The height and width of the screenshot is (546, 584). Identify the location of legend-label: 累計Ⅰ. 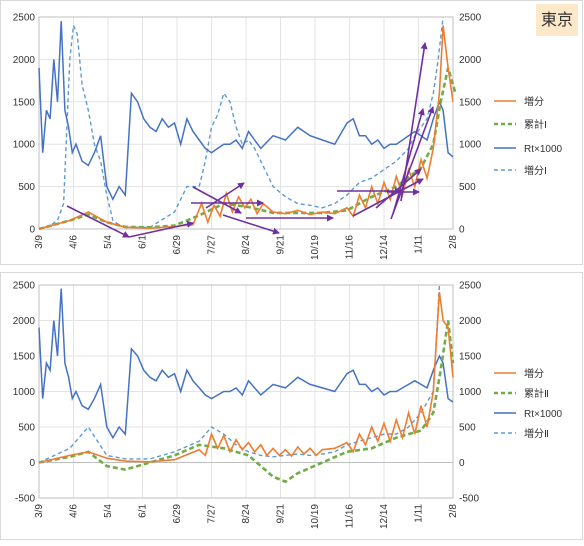
(535, 124).